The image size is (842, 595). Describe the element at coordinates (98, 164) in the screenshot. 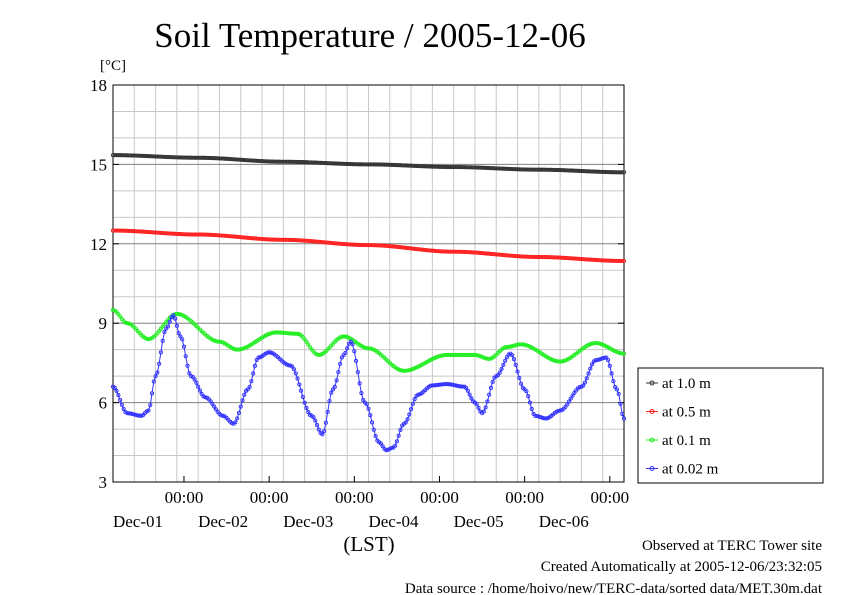

I see `y-tick-label: 15` at that location.